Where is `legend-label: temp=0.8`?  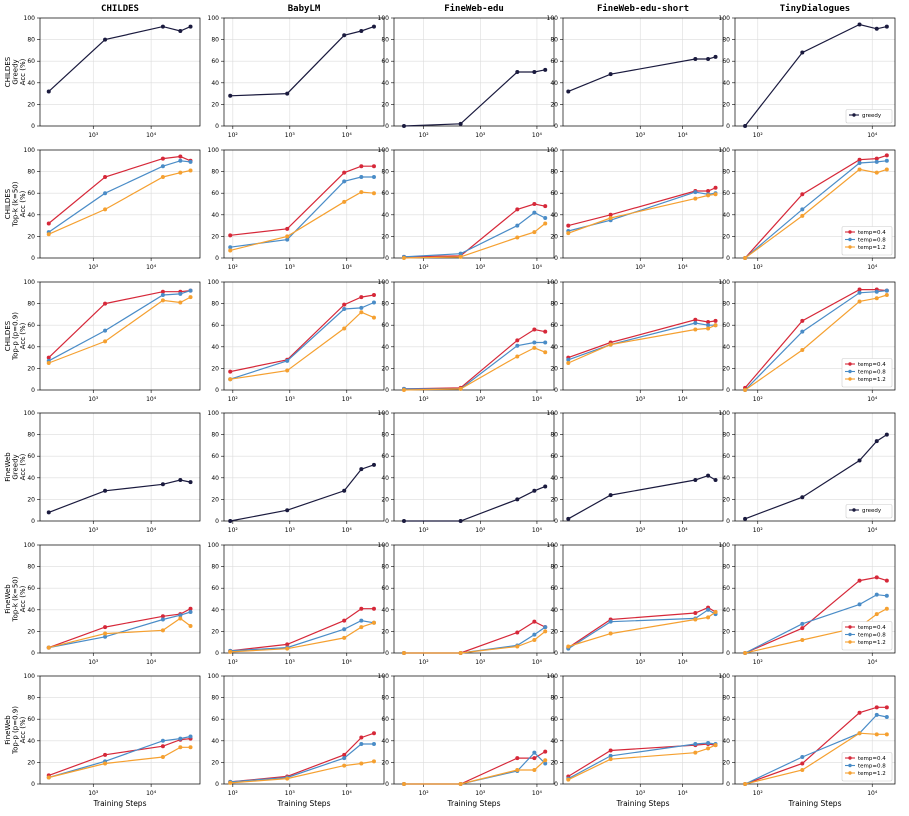
legend-label: temp=0.8 is located at coordinates (872, 241).